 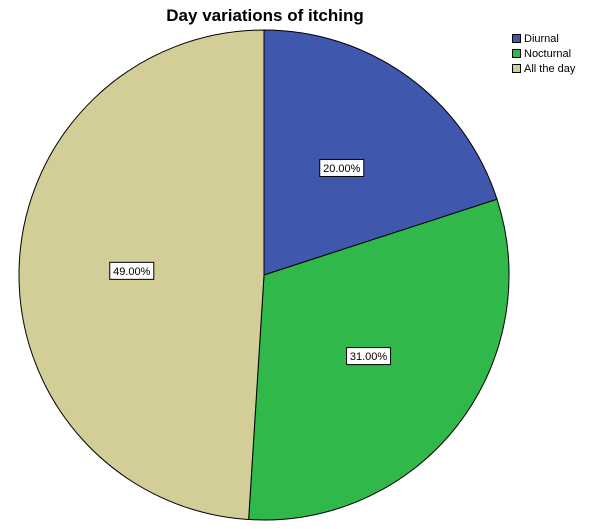 What do you see at coordinates (548, 53) in the screenshot?
I see `legend-label: Nocturnal` at bounding box center [548, 53].